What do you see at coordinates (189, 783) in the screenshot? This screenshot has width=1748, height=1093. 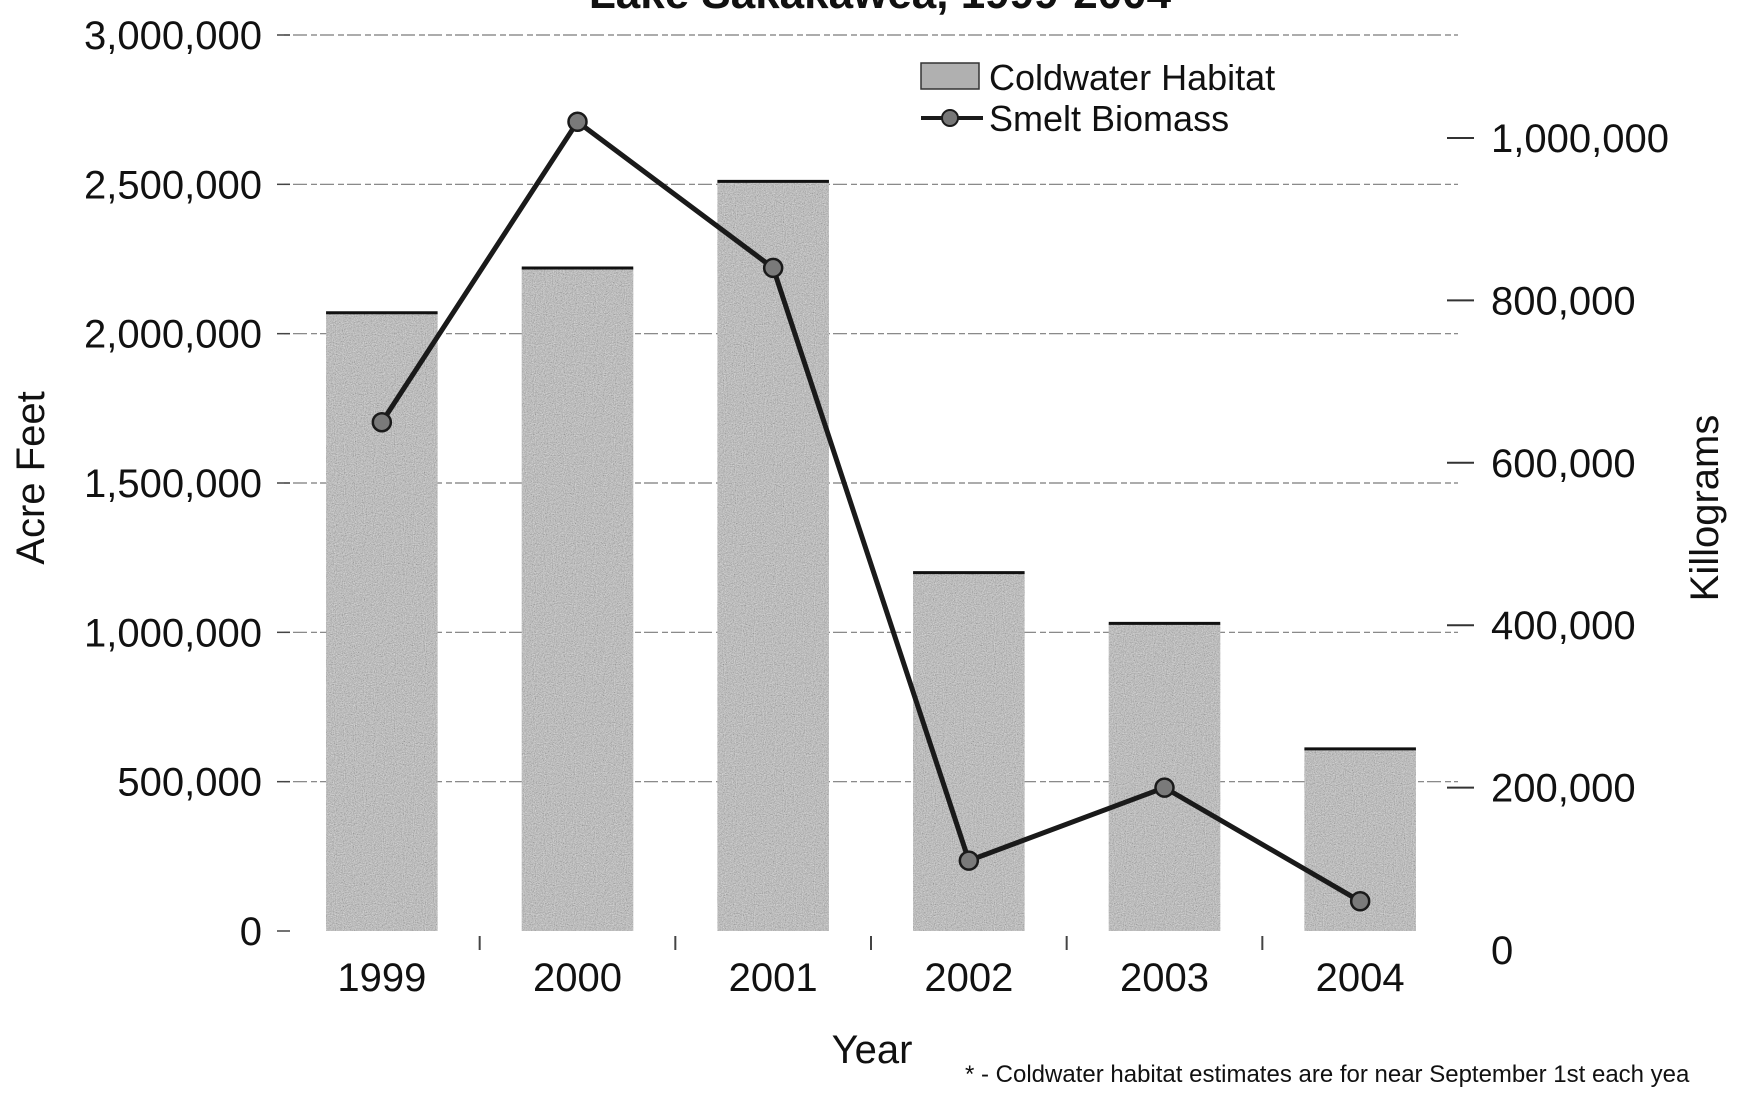 I see `y-tick-label: 500,000` at bounding box center [189, 783].